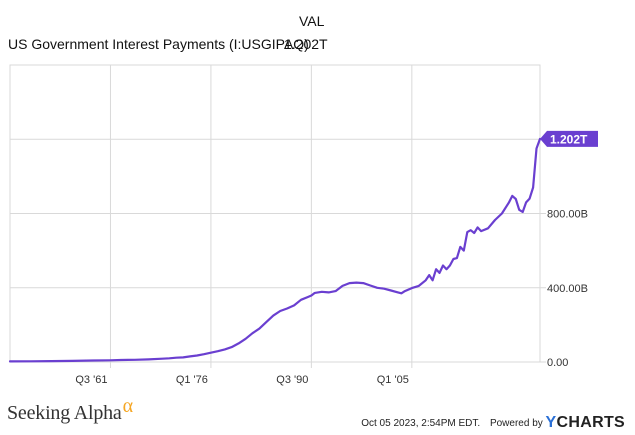 The width and height of the screenshot is (635, 435). Describe the element at coordinates (421, 423) in the screenshot. I see `timestamp: Oct 05 2023, 2:54PM EDT.` at that location.